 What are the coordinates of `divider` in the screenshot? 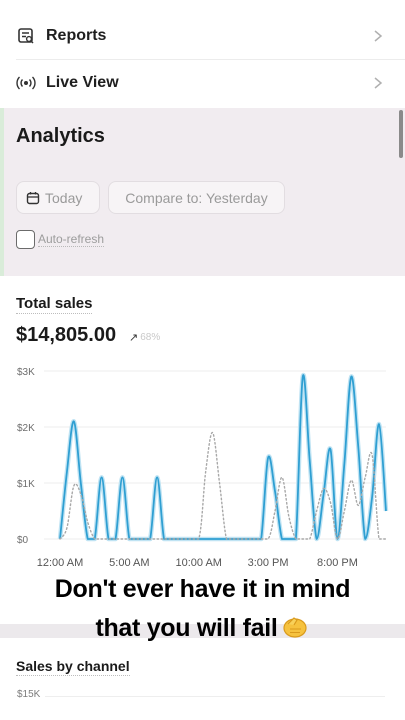 It's located at (210, 59).